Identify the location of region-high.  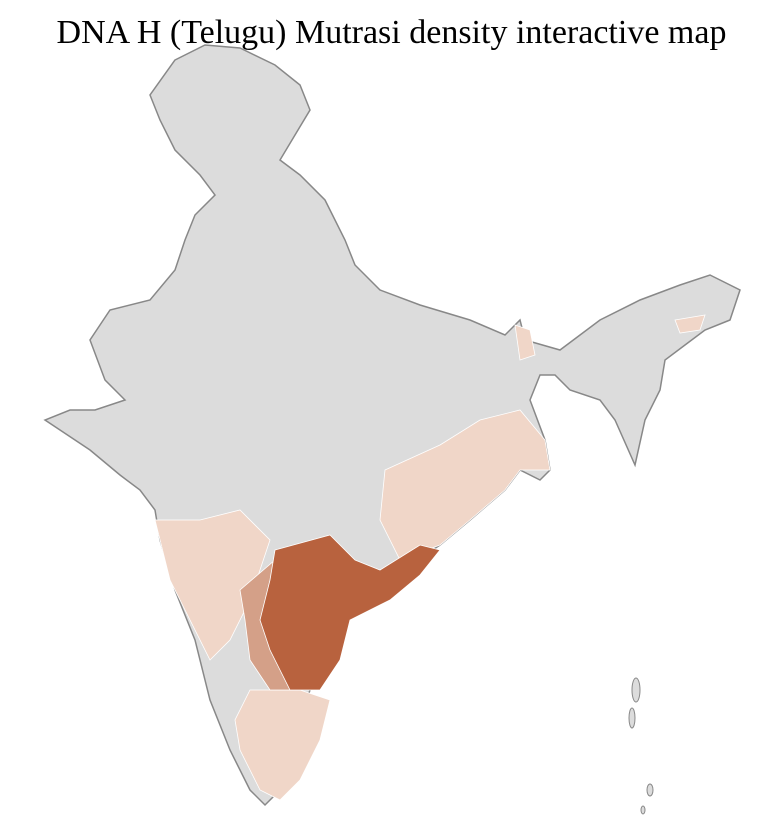
(350, 612).